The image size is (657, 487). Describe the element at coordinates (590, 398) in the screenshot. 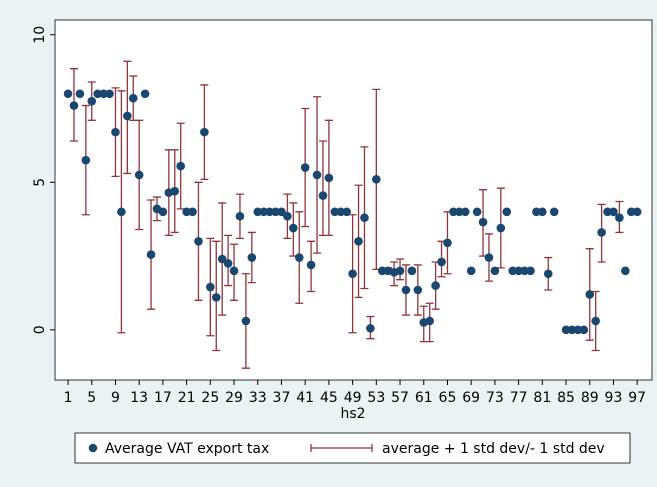

I see `x-tick-label: 89` at that location.